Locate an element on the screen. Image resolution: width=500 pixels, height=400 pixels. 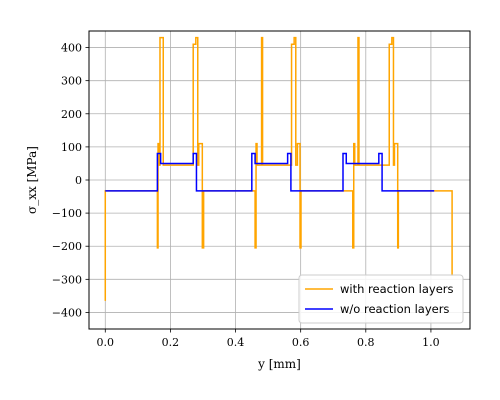
y-tick-label: 200 is located at coordinates (71, 114).